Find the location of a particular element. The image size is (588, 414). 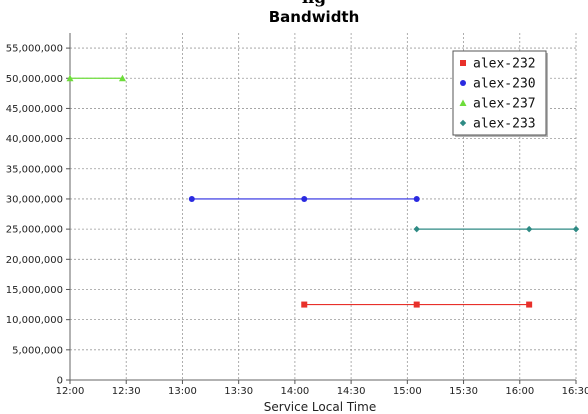

legend: alex-232 alex-230 alex-237 alex-233 is located at coordinates (500, 93).